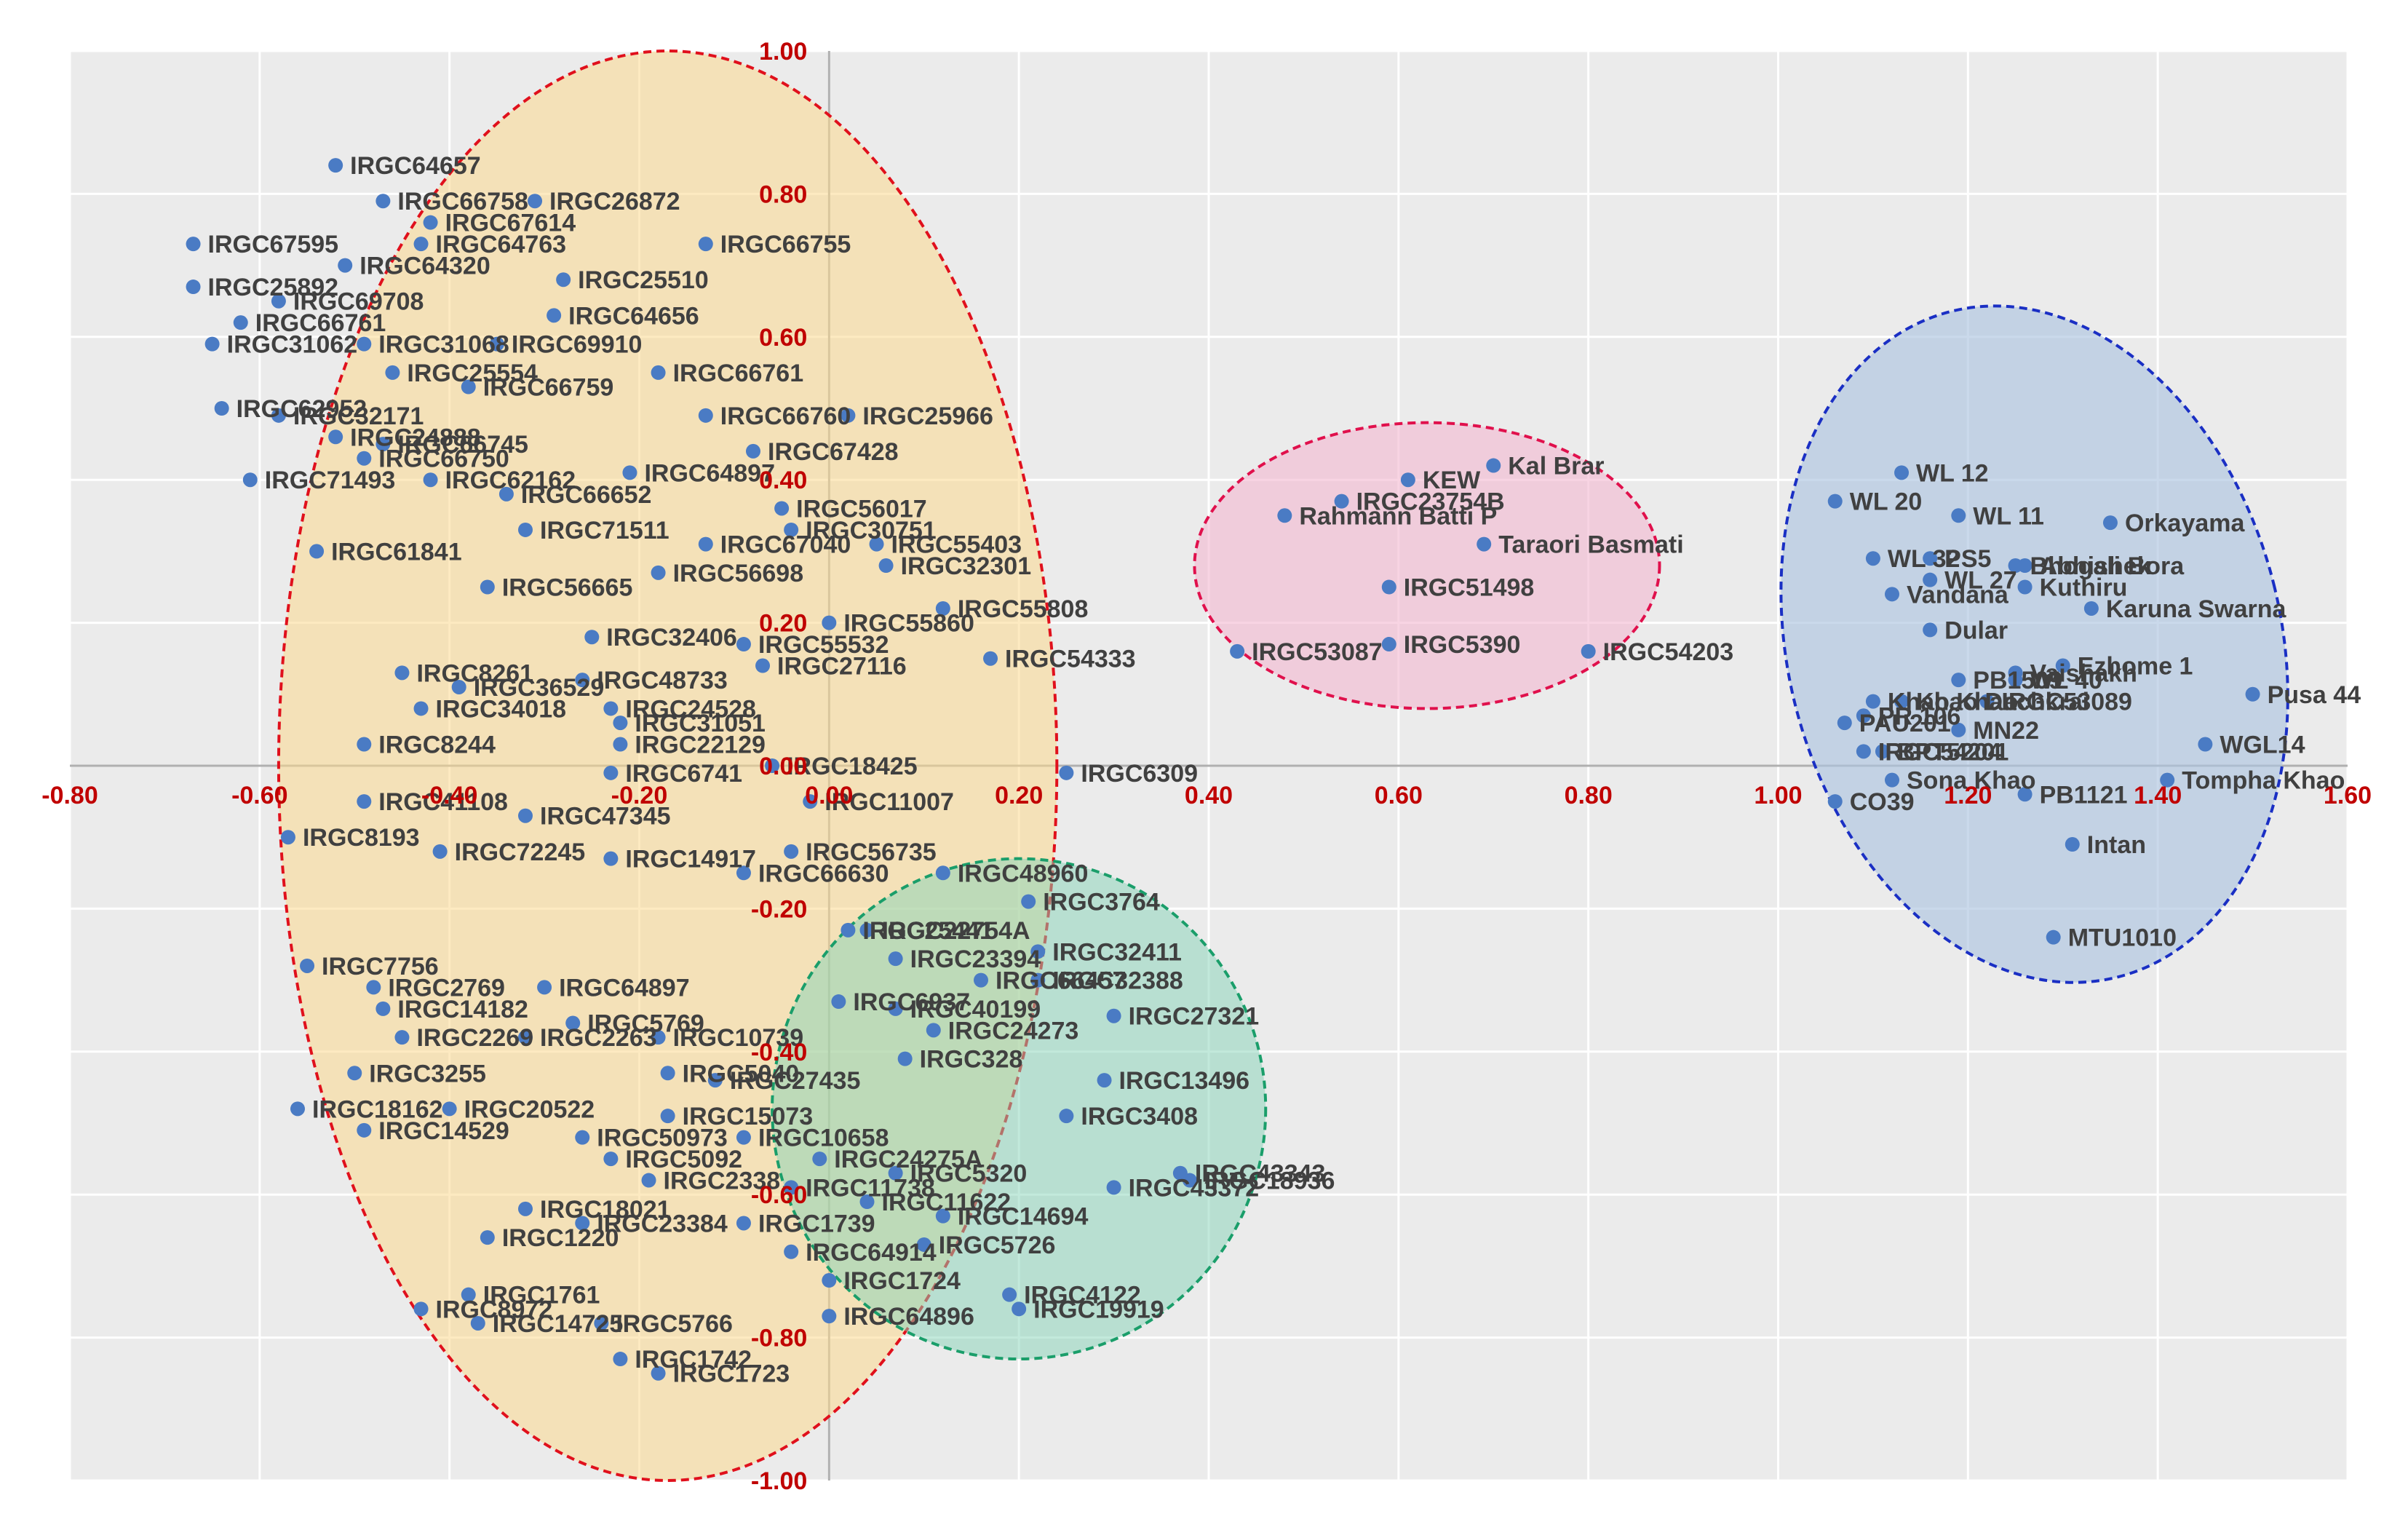  What do you see at coordinates (1953, 702) in the screenshot?
I see `point-label: Khao Khao` at bounding box center [1953, 702].